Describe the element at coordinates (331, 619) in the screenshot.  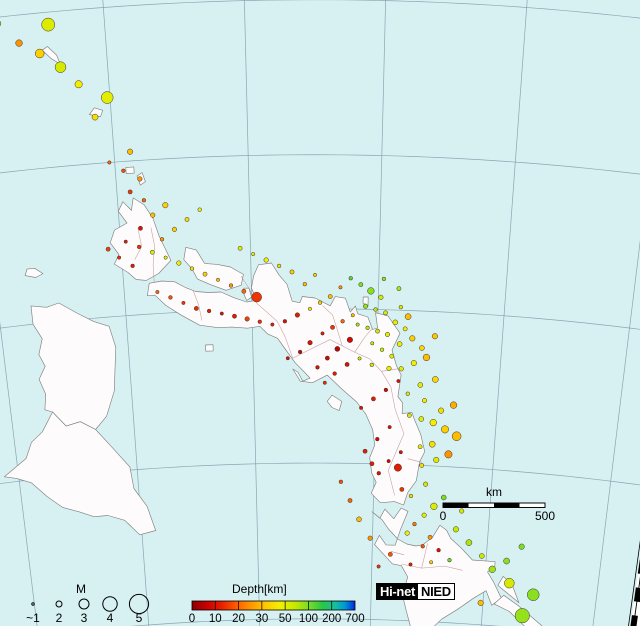
I see `depth-tick-label: 200` at that location.